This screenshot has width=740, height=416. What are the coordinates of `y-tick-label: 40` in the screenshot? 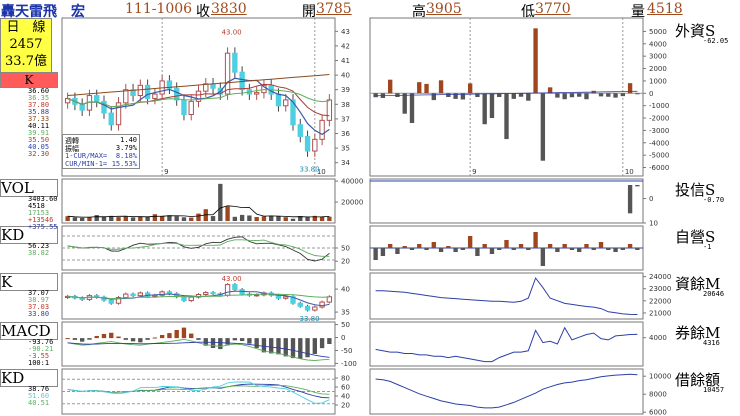 It's located at (345, 76).